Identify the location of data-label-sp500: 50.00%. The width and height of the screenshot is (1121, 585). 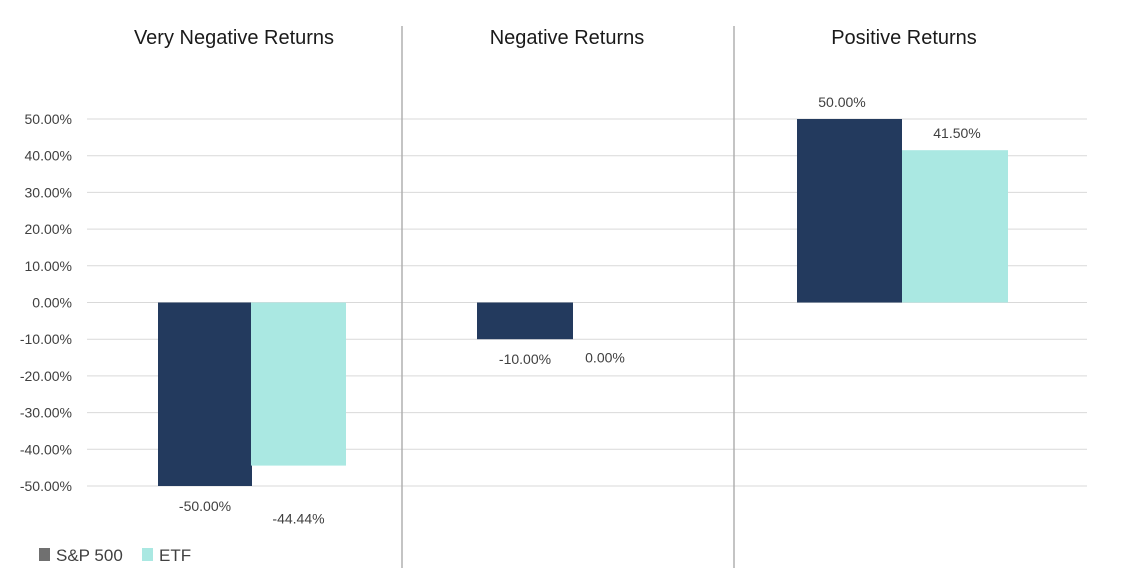
(841, 102).